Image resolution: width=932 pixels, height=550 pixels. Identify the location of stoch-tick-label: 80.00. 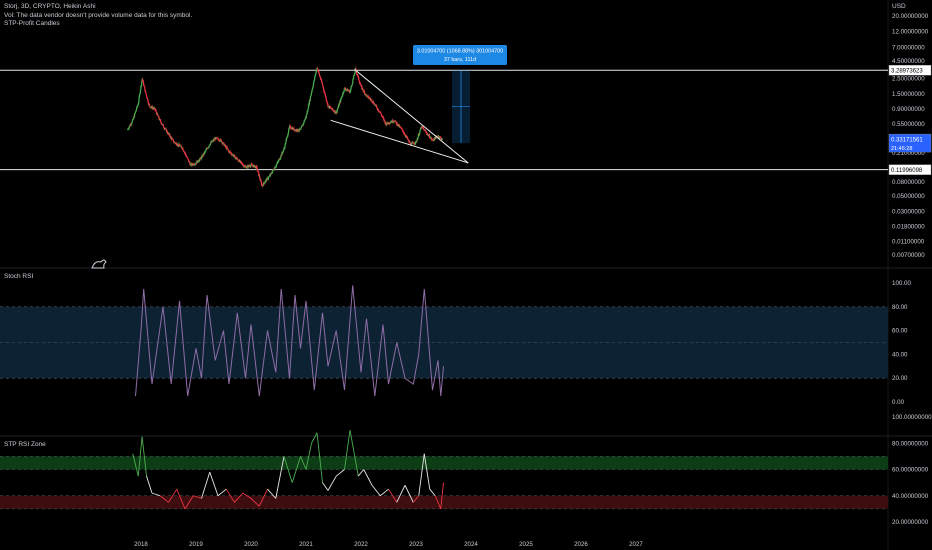
(900, 307).